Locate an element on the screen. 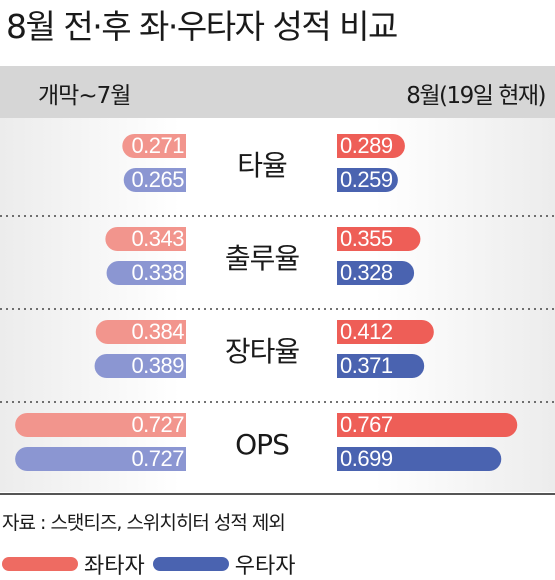 This screenshot has width=555, height=580. divider-rule is located at coordinates (277, 494).